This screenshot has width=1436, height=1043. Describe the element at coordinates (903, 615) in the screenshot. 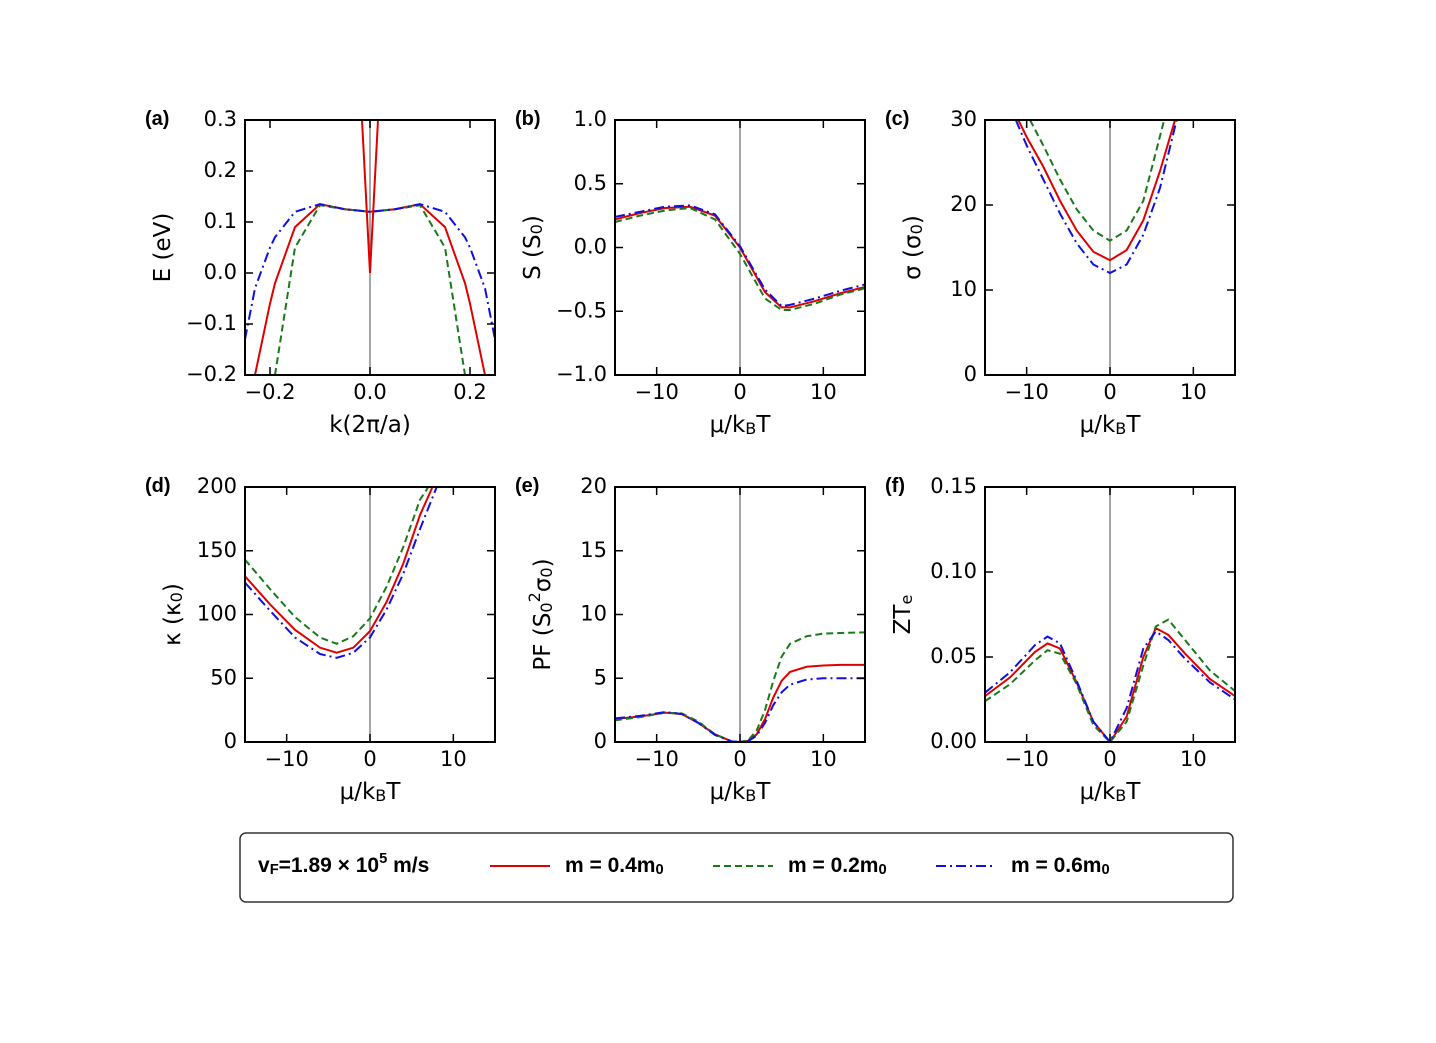

I see `y-axis-label: ZTe` at that location.